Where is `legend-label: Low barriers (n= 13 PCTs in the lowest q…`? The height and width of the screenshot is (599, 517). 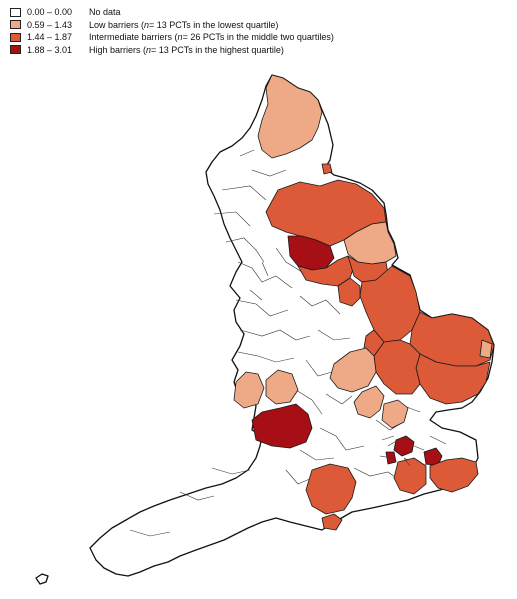 legend-label: Low barriers (n= 13 PCTs in the lowest q… is located at coordinates (184, 24).